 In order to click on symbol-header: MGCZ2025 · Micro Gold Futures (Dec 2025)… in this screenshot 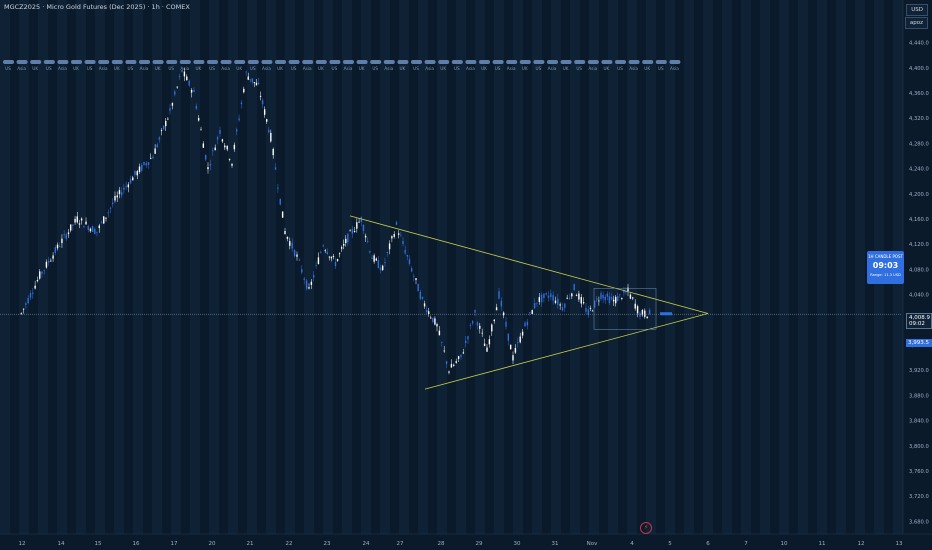, I will do `click(97, 7)`.